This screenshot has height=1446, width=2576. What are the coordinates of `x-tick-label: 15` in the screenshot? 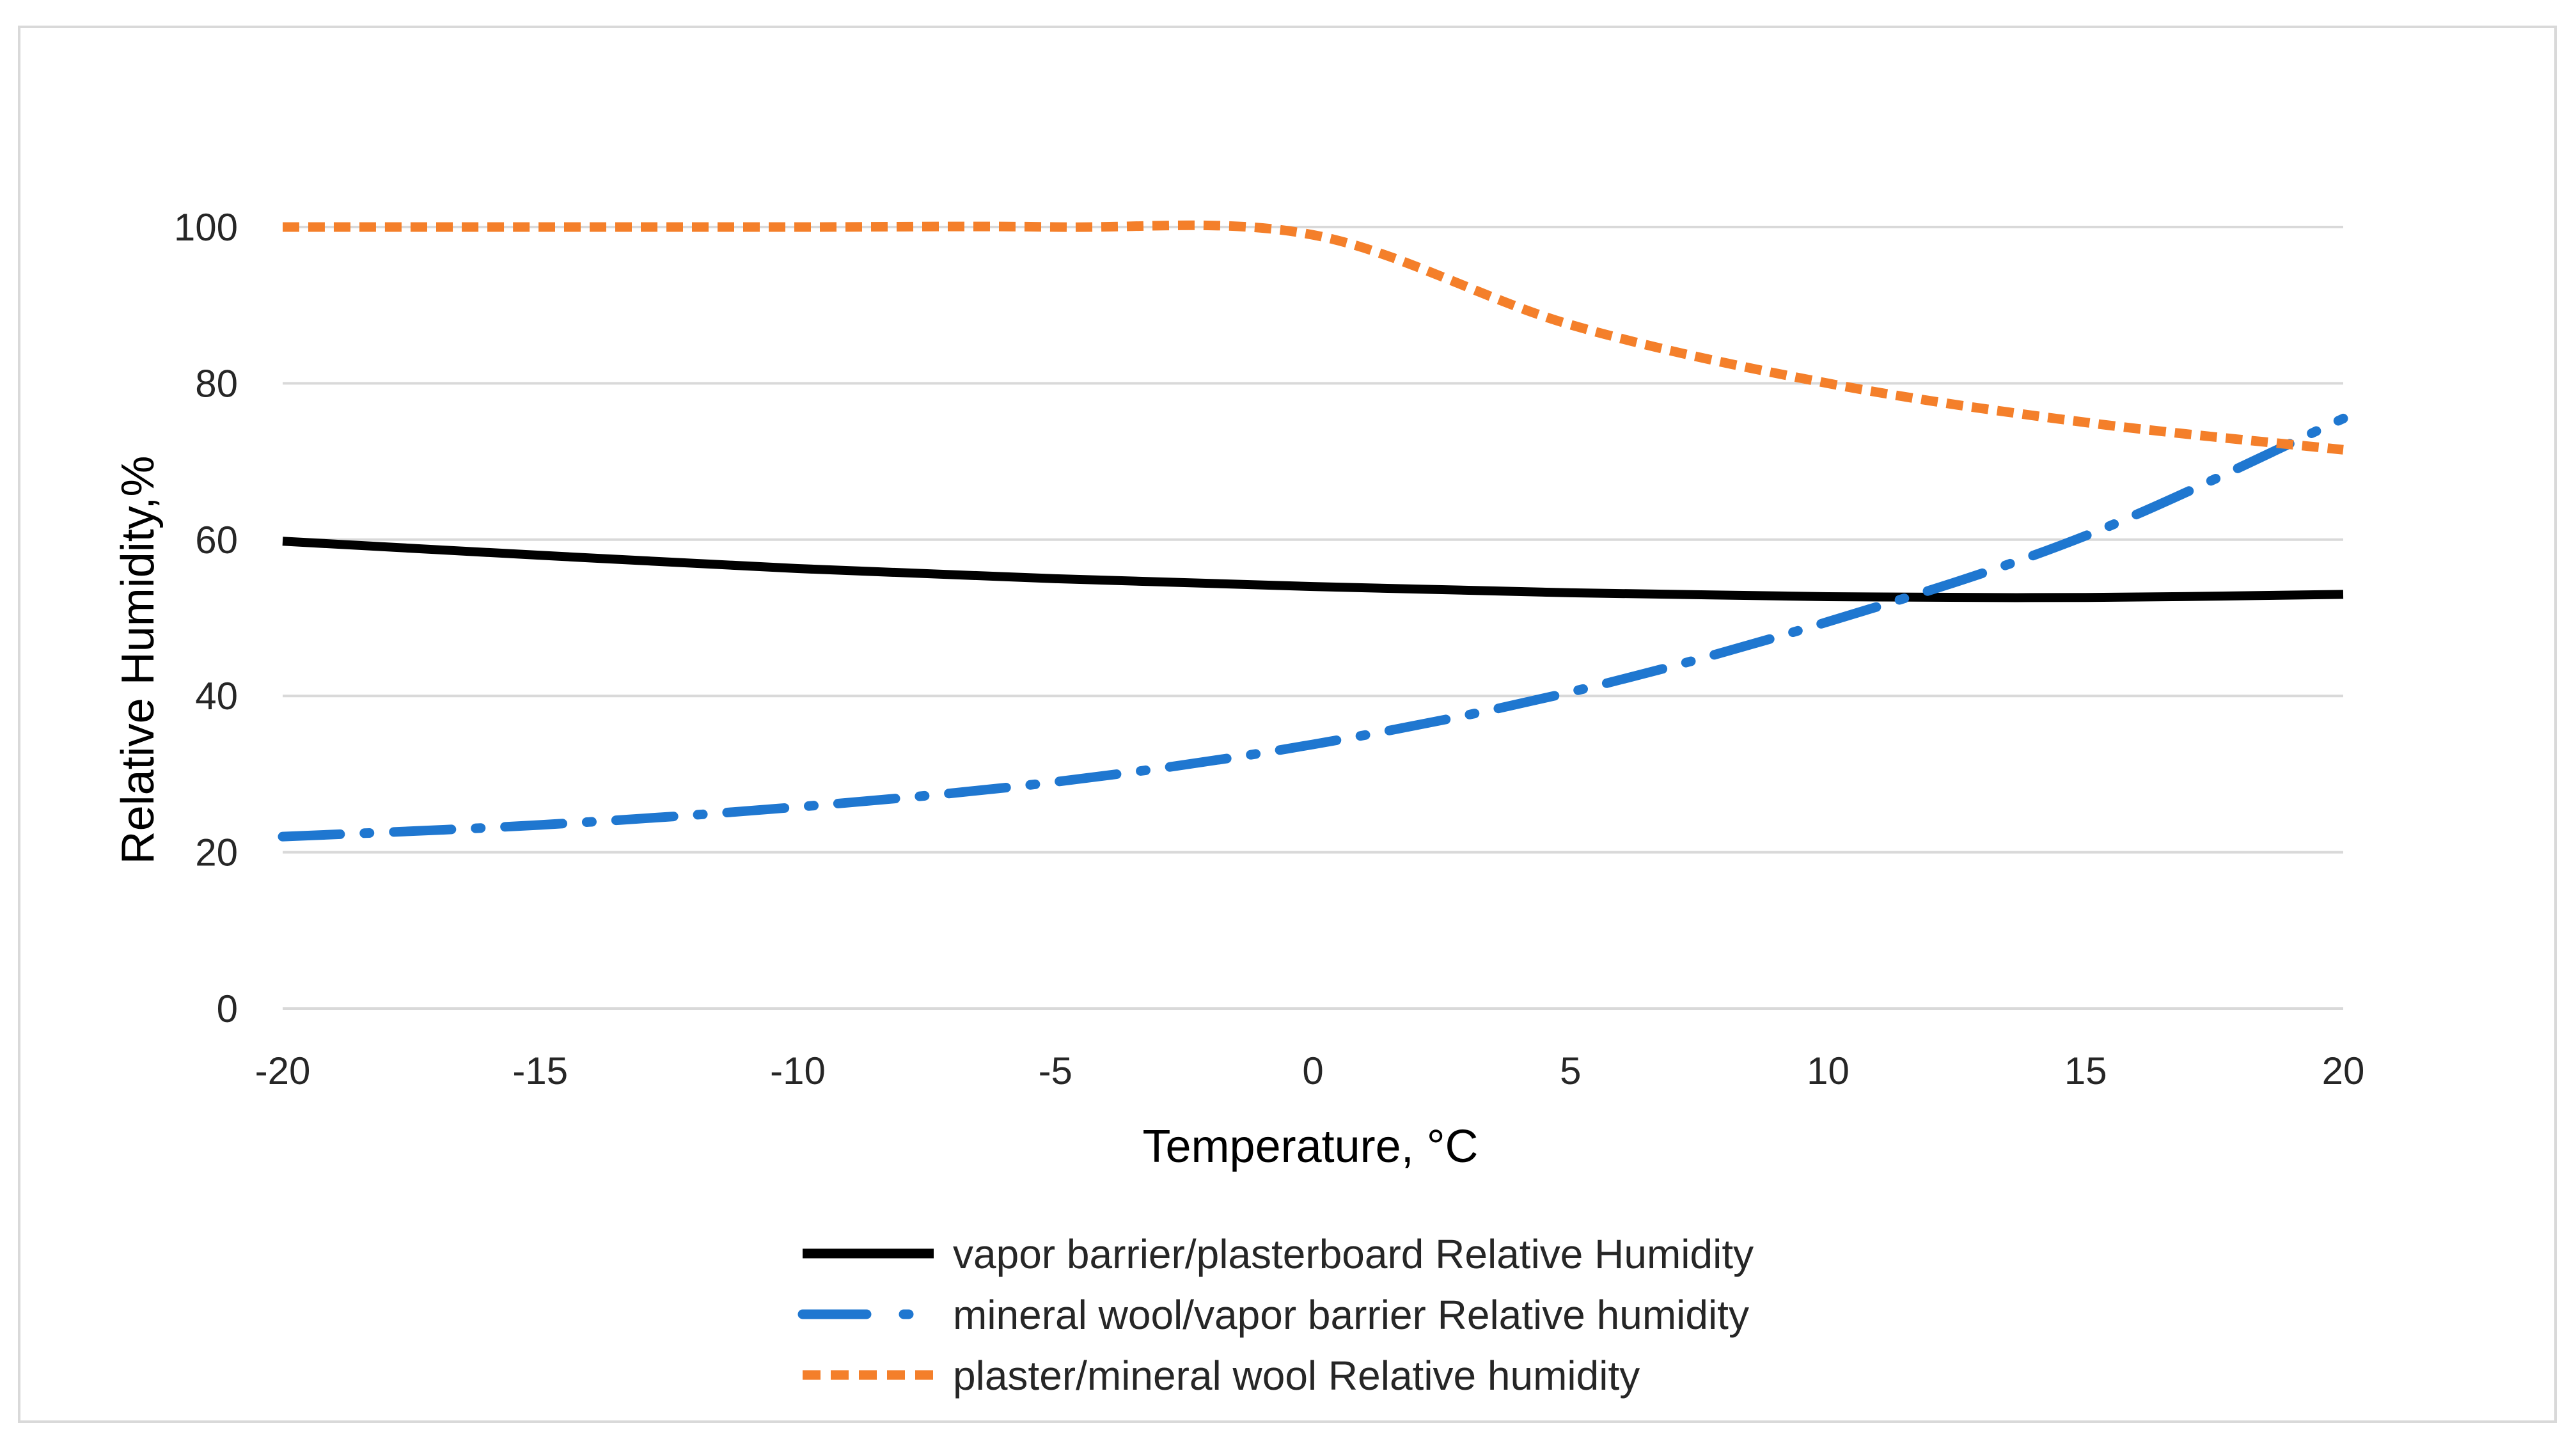 It's located at (2085, 1070).